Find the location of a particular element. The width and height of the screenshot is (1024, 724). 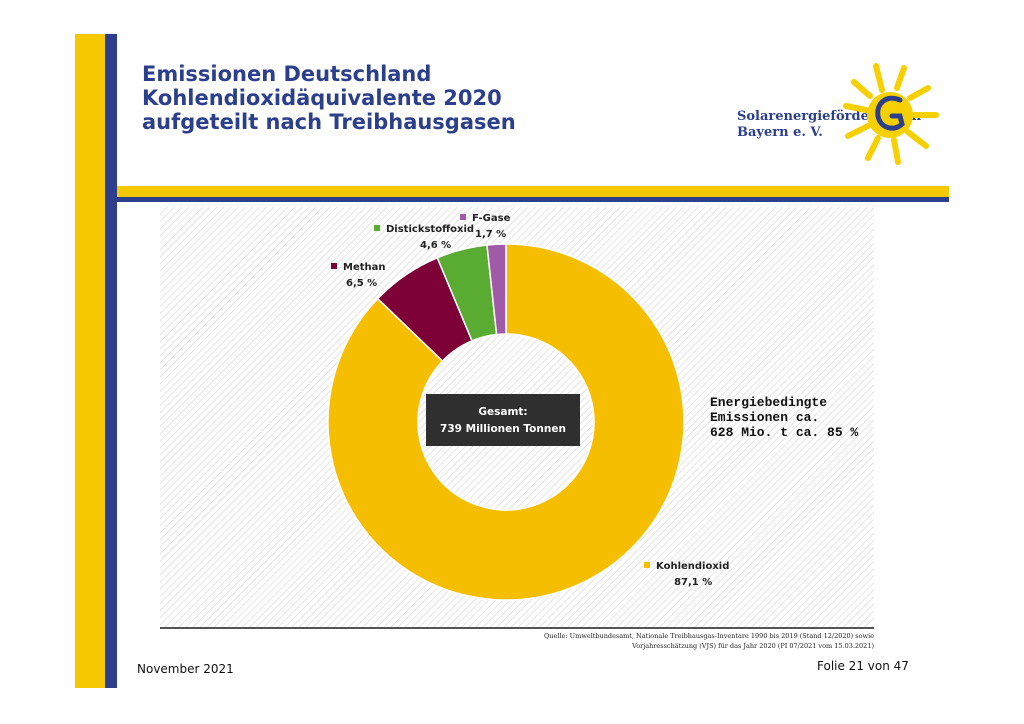

header-divider-yellow is located at coordinates (533, 191).